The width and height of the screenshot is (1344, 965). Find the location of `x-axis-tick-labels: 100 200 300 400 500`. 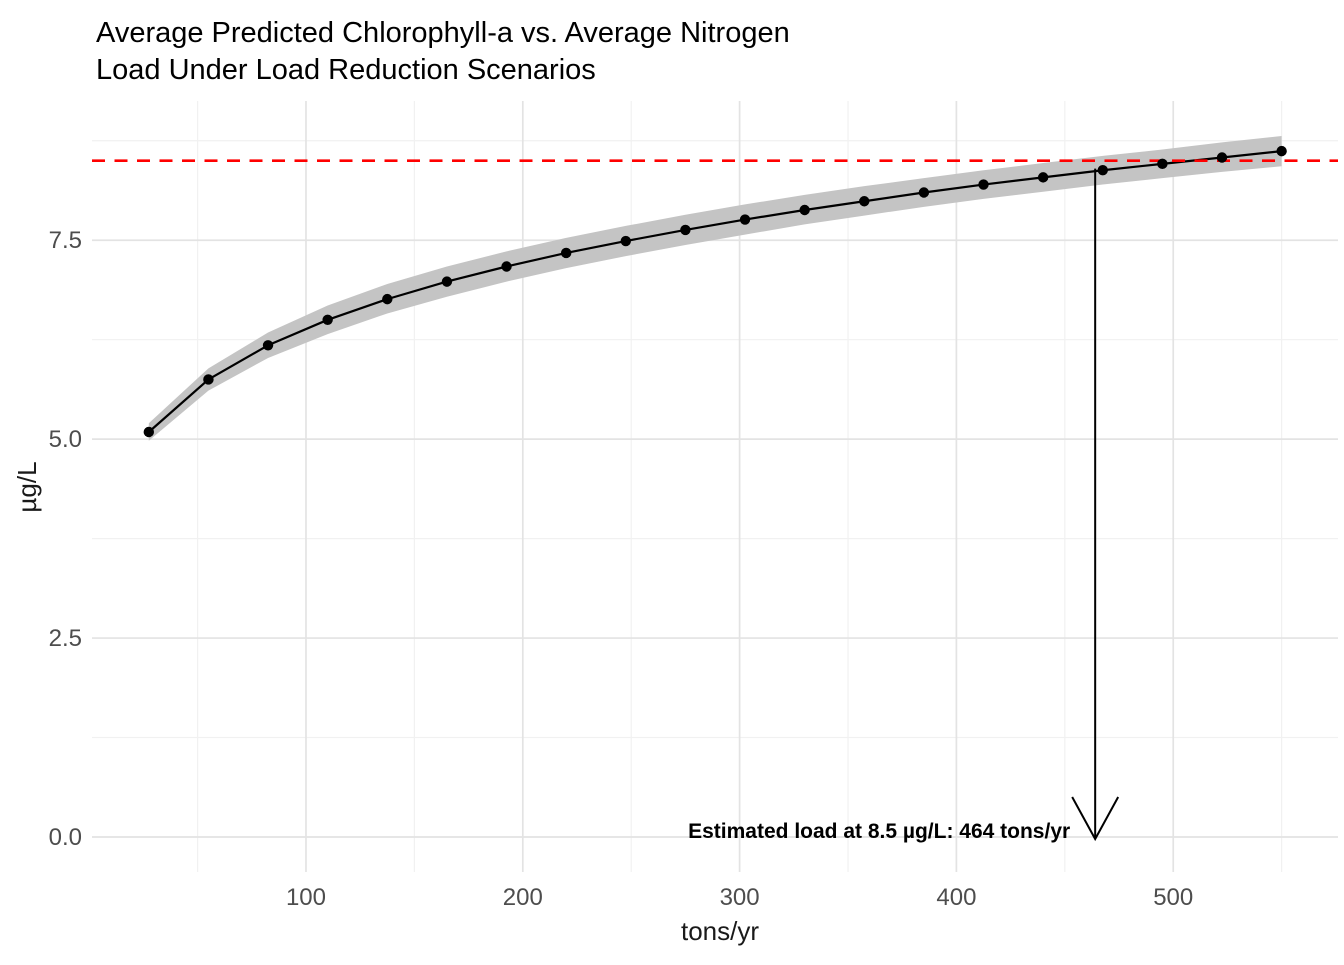

x-axis-tick-labels: 100 200 300 400 500 is located at coordinates (739, 897).